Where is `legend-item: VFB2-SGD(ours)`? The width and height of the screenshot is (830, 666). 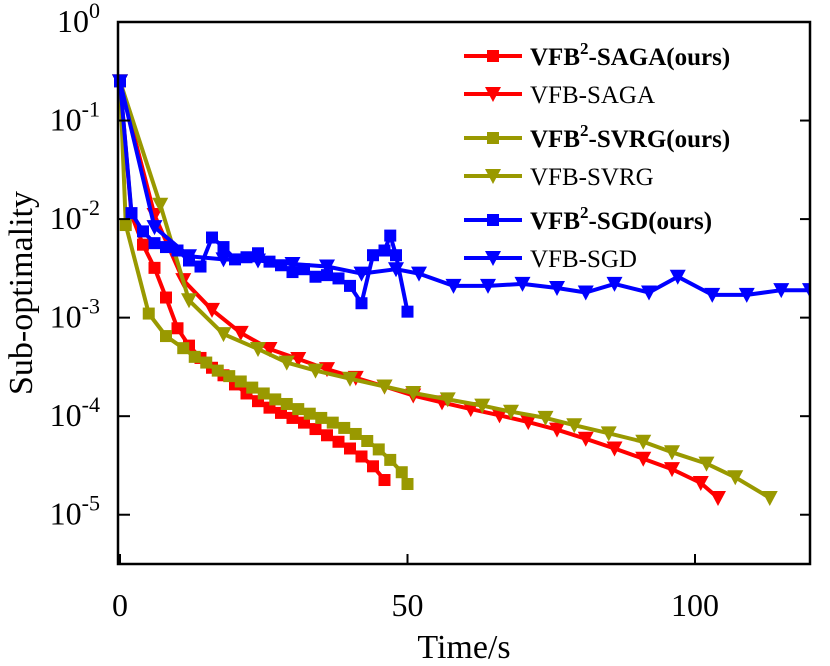
legend-item: VFB2-SGD(ours) is located at coordinates (588, 219).